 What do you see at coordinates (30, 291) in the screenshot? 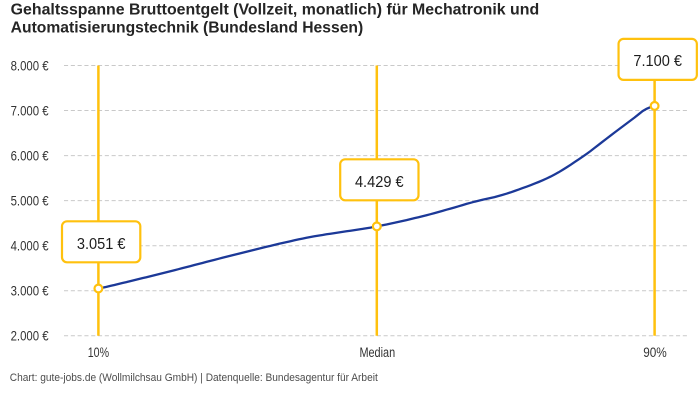
I see `svg-text: 3.000 €` at bounding box center [30, 291].